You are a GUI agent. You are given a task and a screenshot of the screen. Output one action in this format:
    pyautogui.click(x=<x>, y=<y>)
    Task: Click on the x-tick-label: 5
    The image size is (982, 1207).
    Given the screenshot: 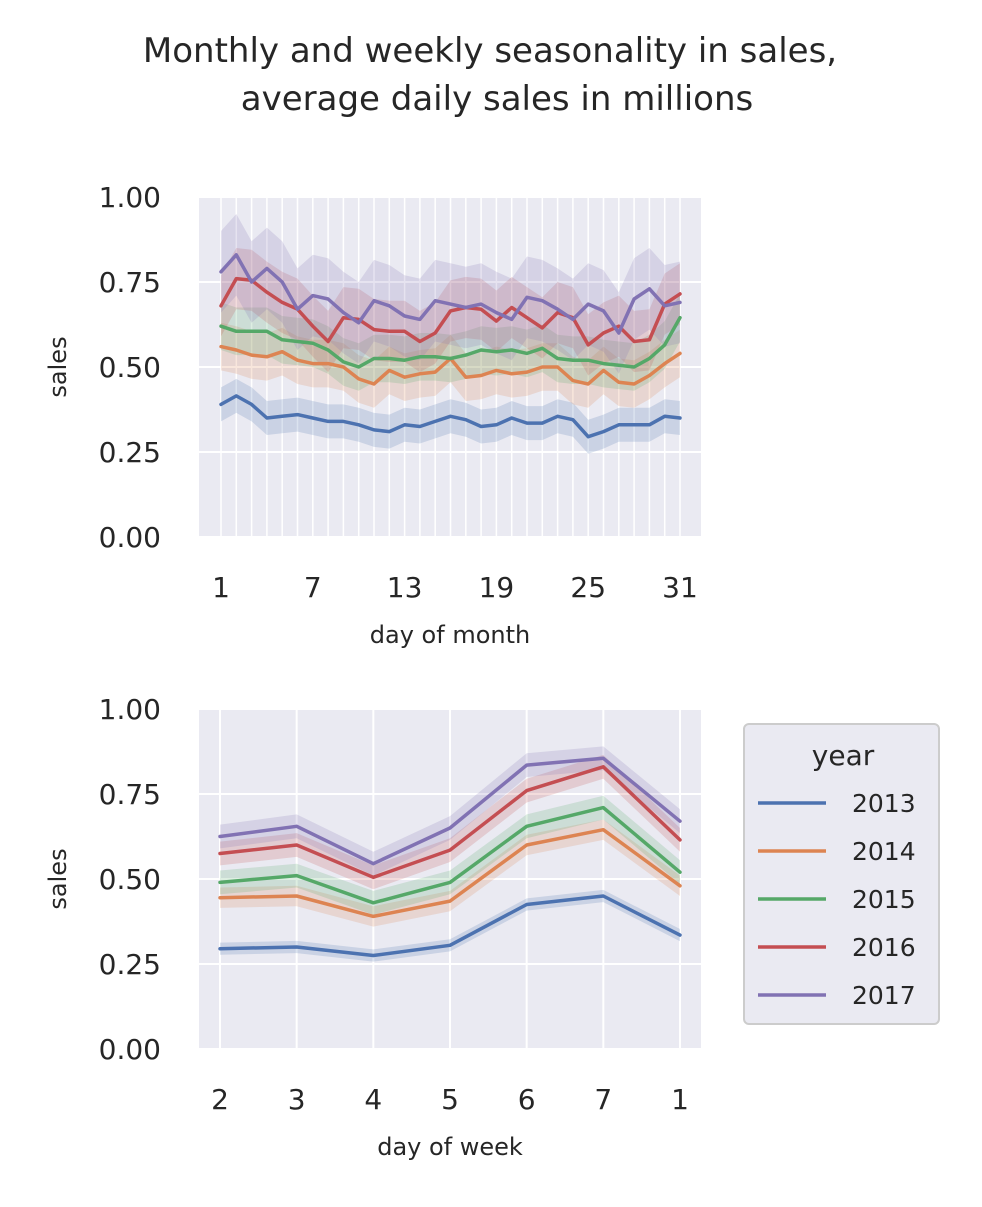 What is the action you would take?
    pyautogui.click(x=450, y=1099)
    